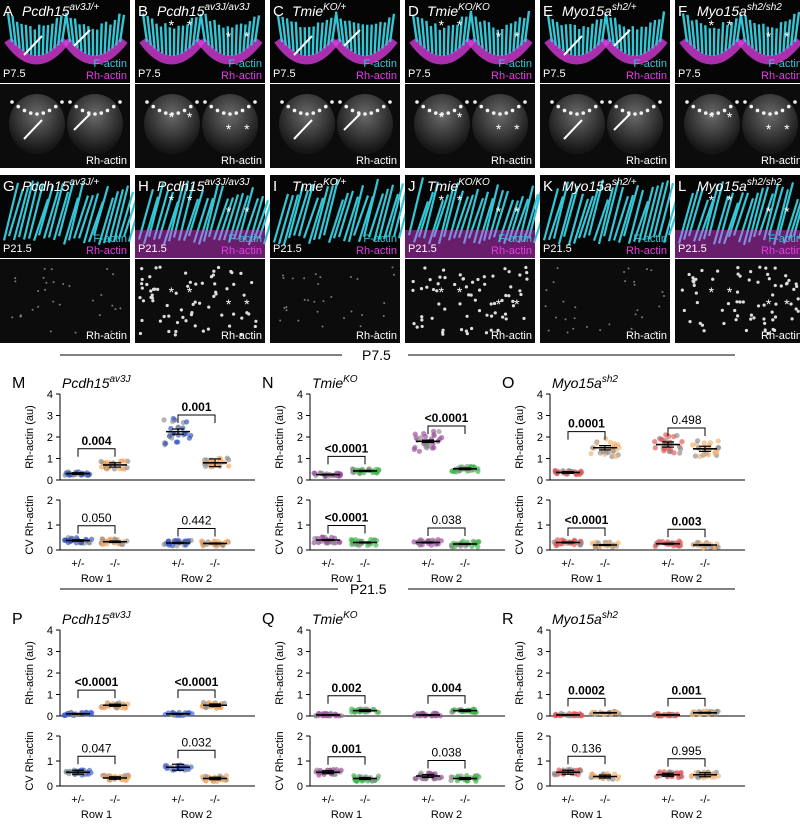 The height and width of the screenshot is (835, 800). Describe the element at coordinates (17, 619) in the screenshot. I see `panel-letter: P` at that location.